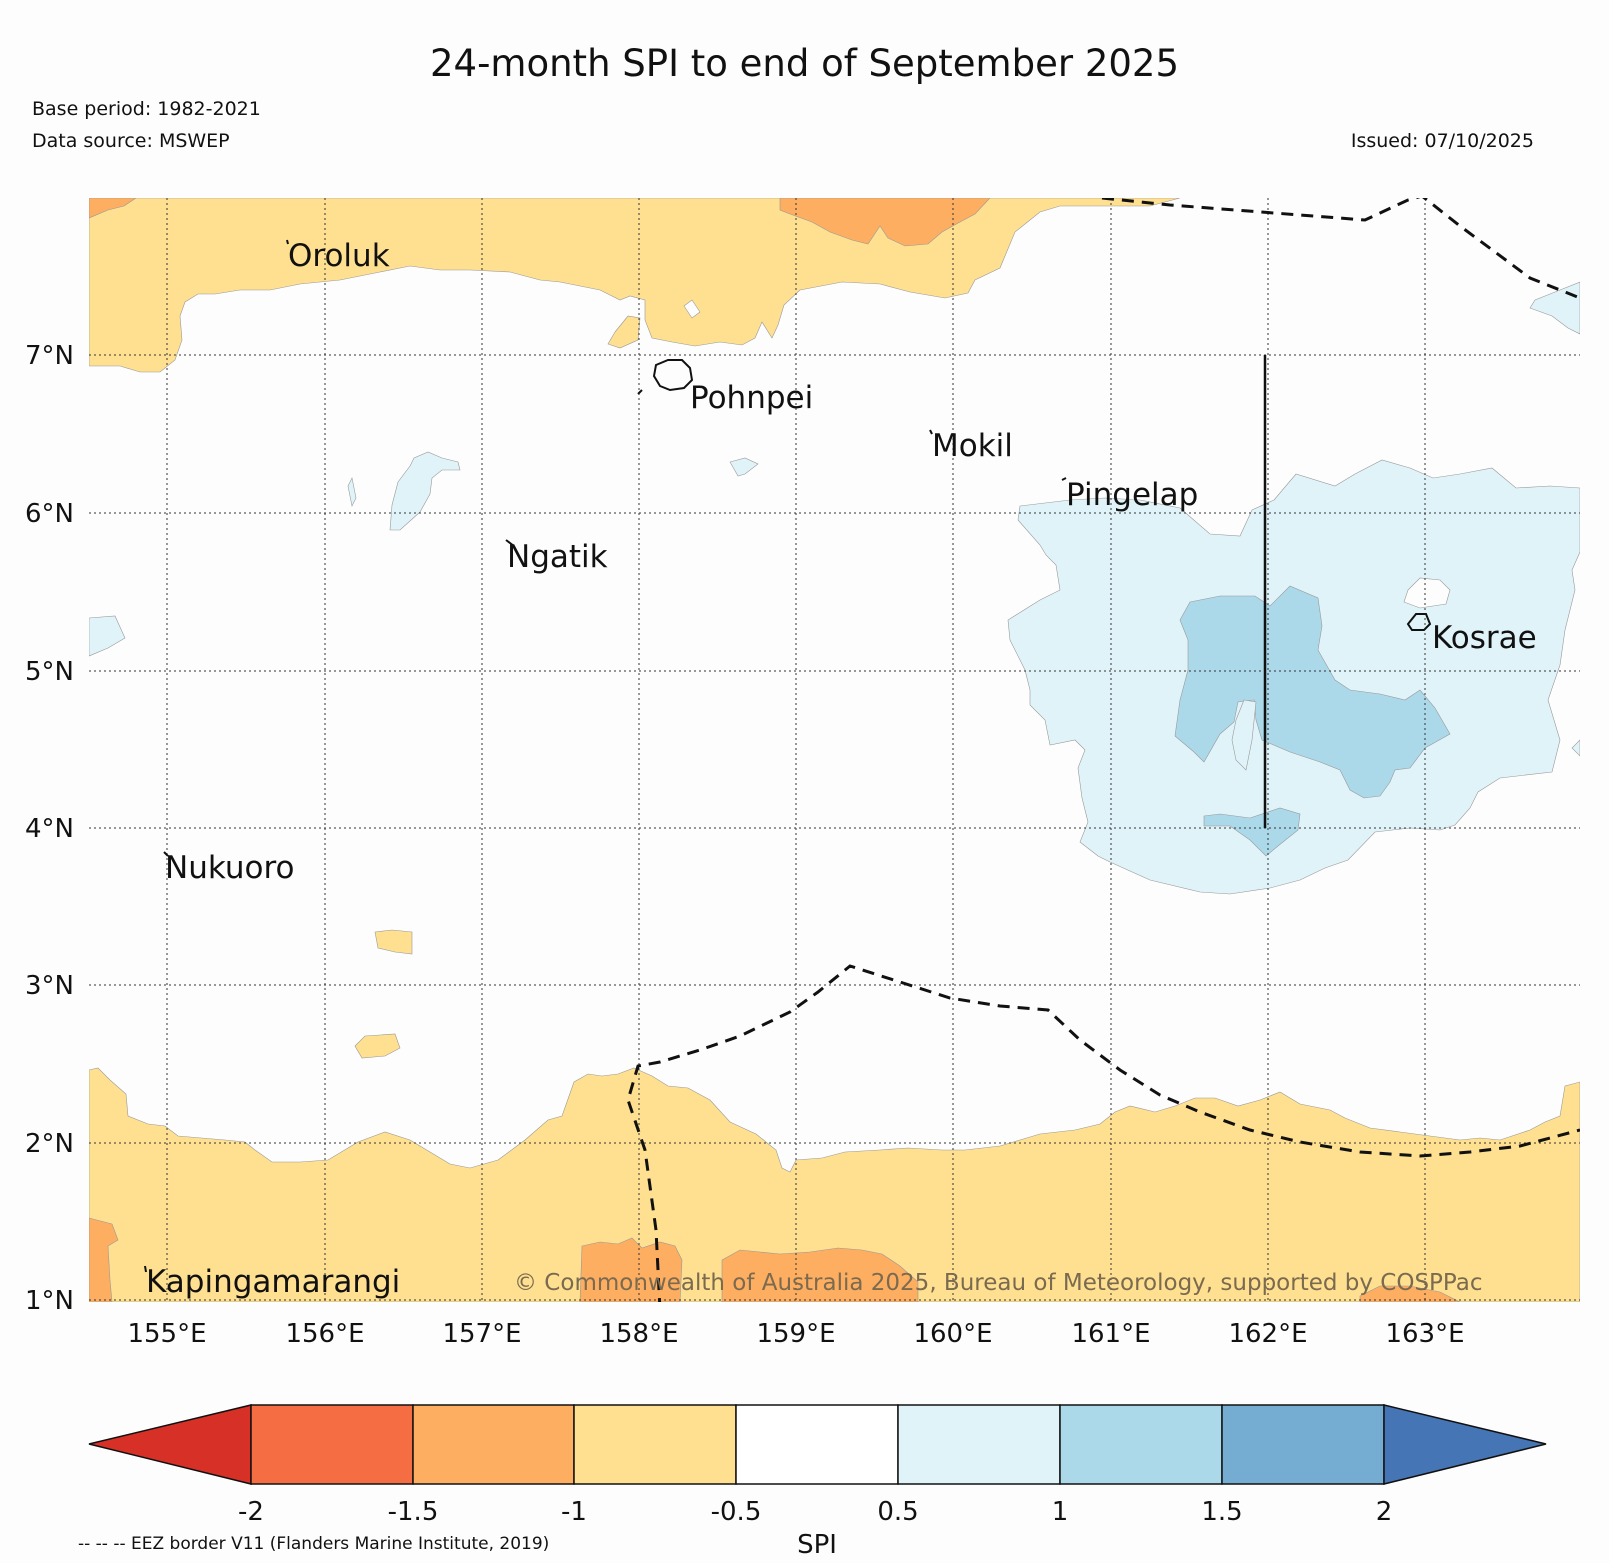 This screenshot has width=1609, height=1563. I want to click on neutral-hole-kosrae, so click(1427, 593).